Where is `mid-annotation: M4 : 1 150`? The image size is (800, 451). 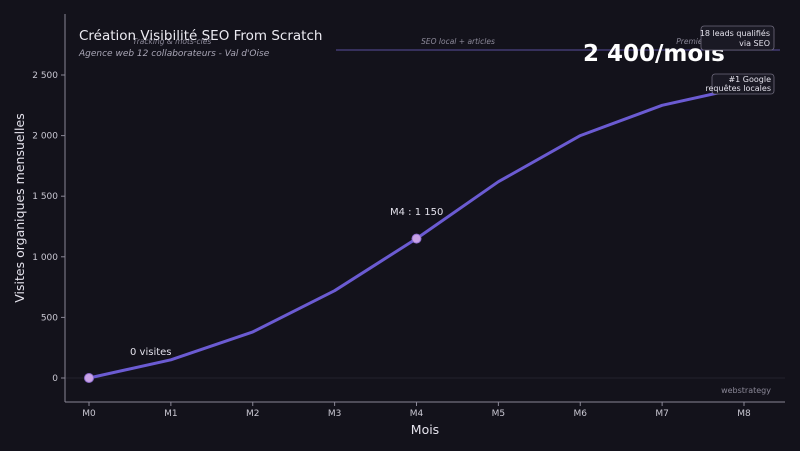 mid-annotation: M4 : 1 150 is located at coordinates (416, 212).